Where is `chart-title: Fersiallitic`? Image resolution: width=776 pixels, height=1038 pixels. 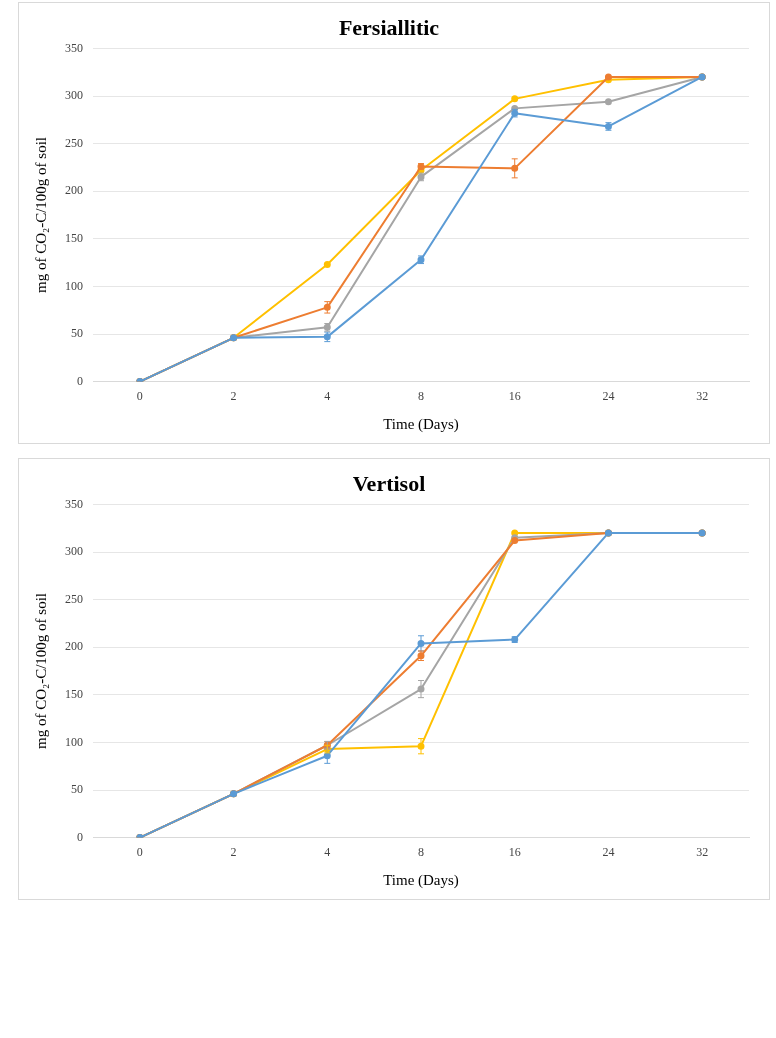 chart-title: Fersiallitic is located at coordinates (389, 27).